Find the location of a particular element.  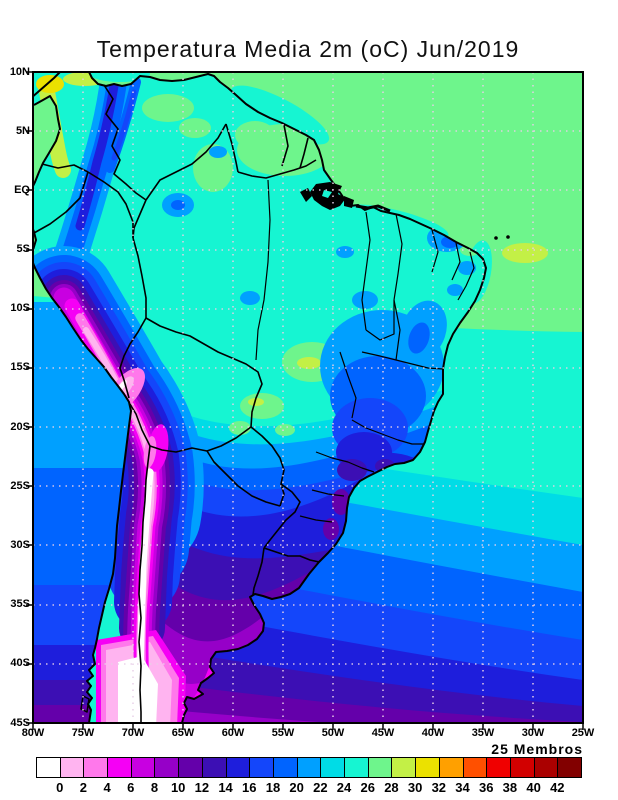

lat-tick-label: 20S is located at coordinates (20, 426).